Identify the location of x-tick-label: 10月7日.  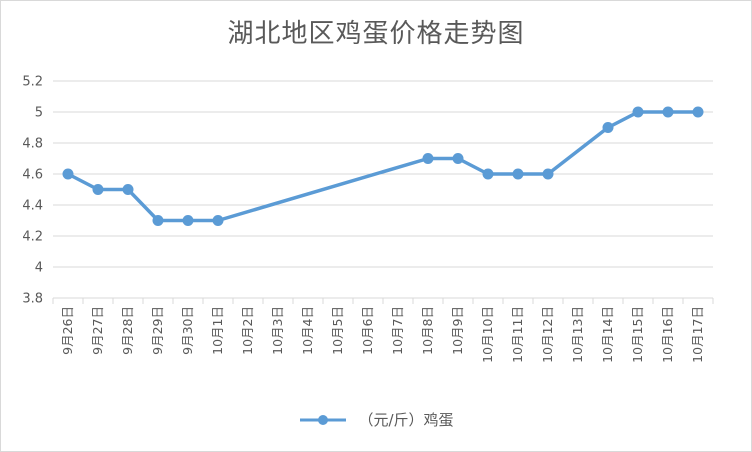
(397, 330).